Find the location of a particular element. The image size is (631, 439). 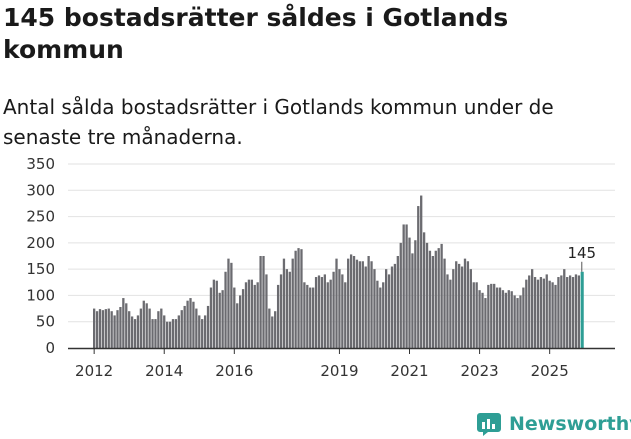

y-tick-label: 200 is located at coordinates (40, 243).